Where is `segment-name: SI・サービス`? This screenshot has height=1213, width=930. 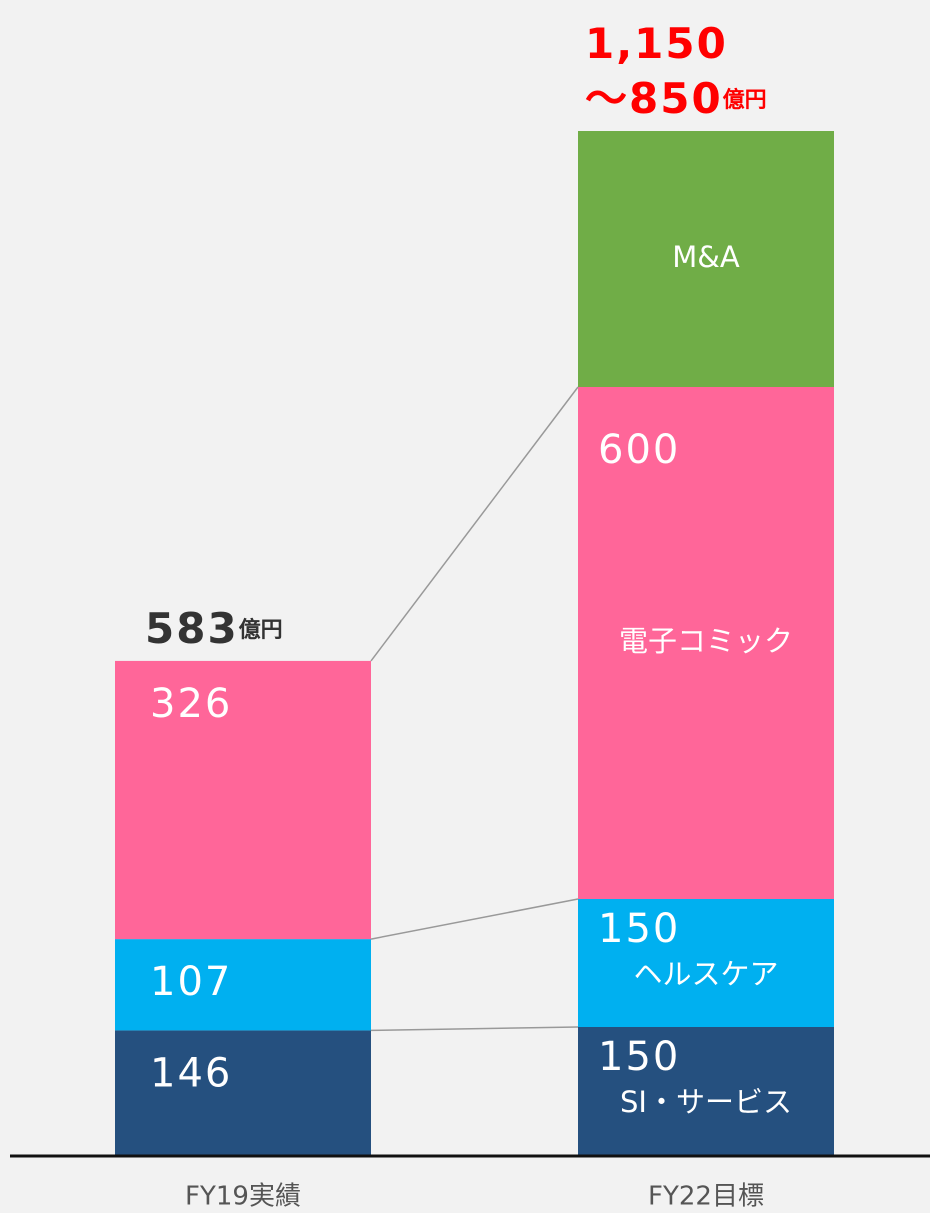
segment-name: SI・サービス is located at coordinates (706, 1102).